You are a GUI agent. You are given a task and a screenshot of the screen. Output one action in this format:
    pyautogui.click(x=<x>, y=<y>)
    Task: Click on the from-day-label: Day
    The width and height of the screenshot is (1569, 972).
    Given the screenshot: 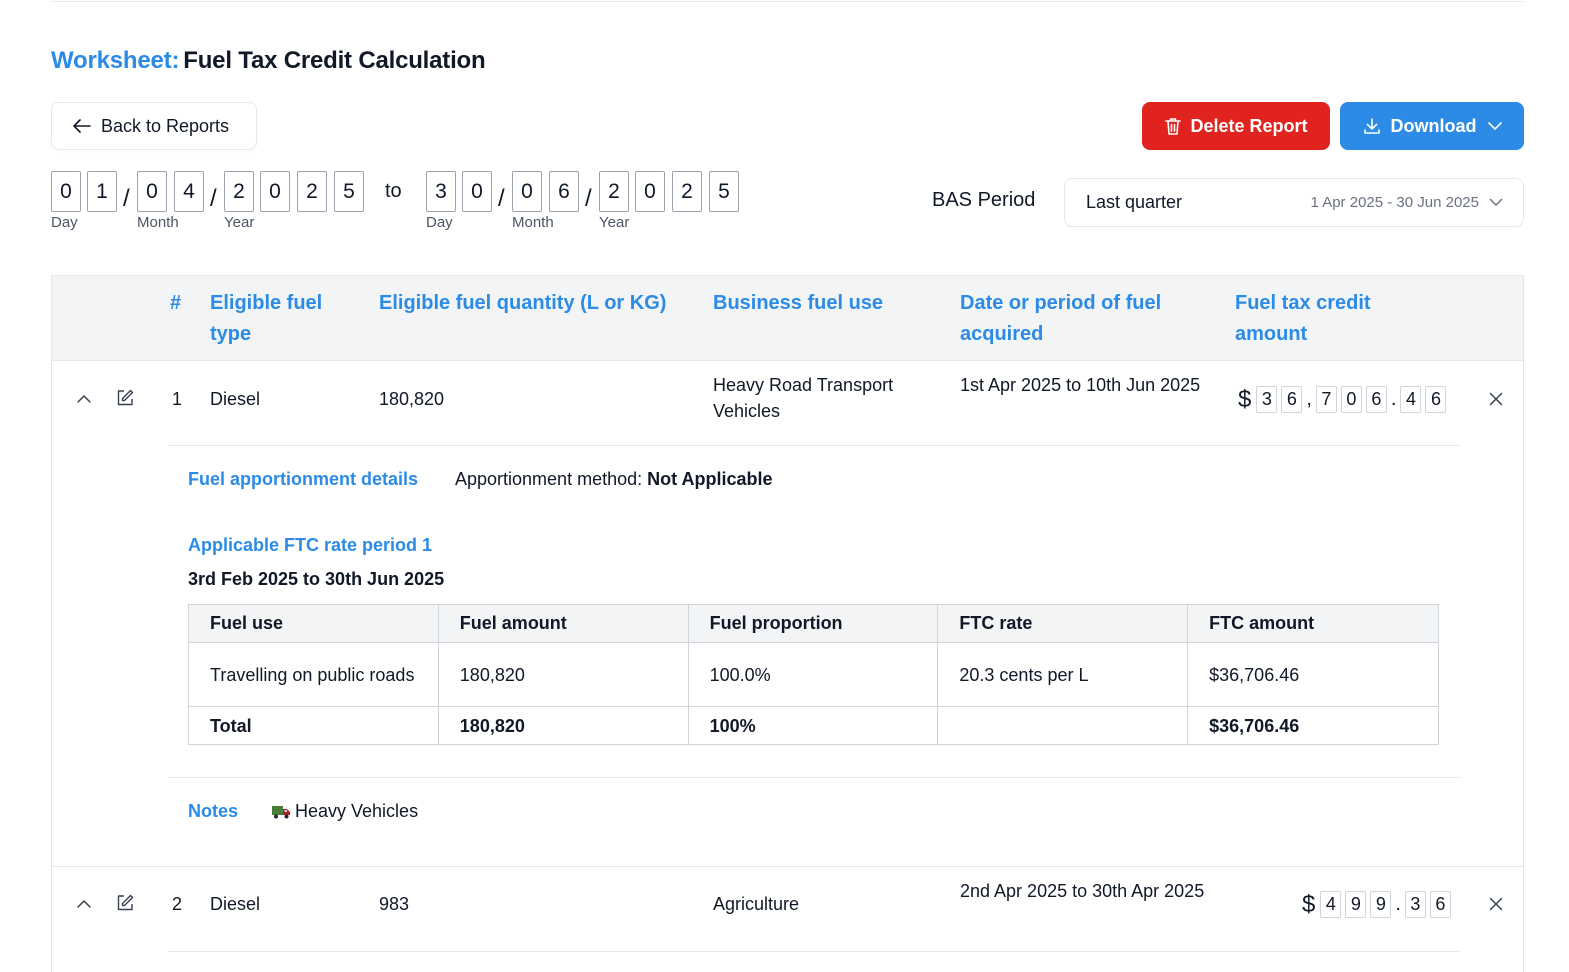 What is the action you would take?
    pyautogui.click(x=64, y=222)
    